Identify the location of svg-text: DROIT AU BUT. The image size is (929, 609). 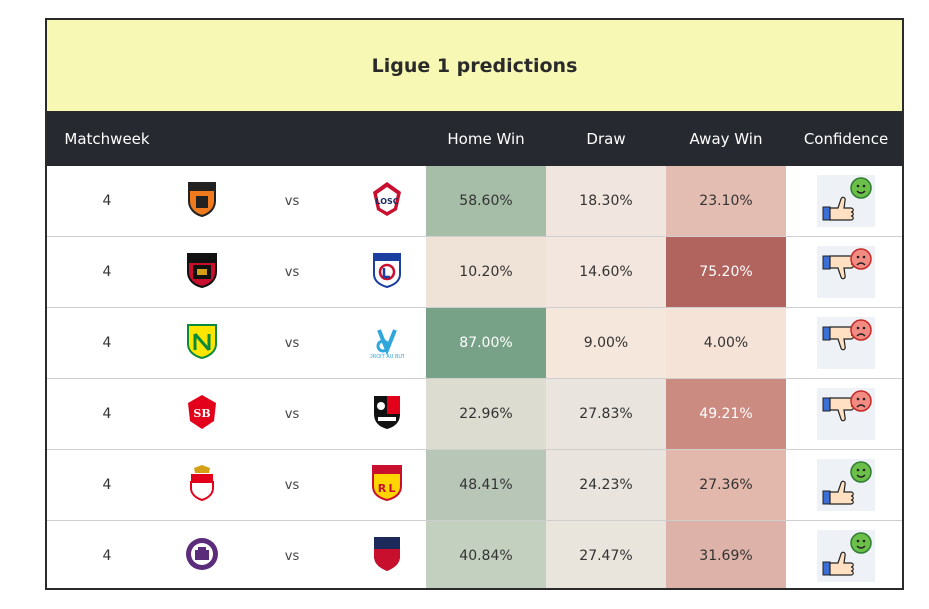
(387, 357).